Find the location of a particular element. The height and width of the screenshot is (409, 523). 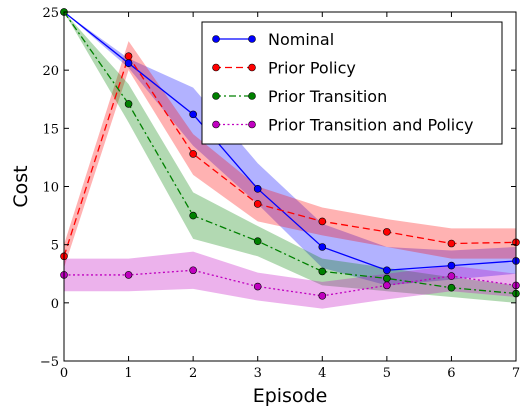

x-tick-label: 0 is located at coordinates (64, 373).